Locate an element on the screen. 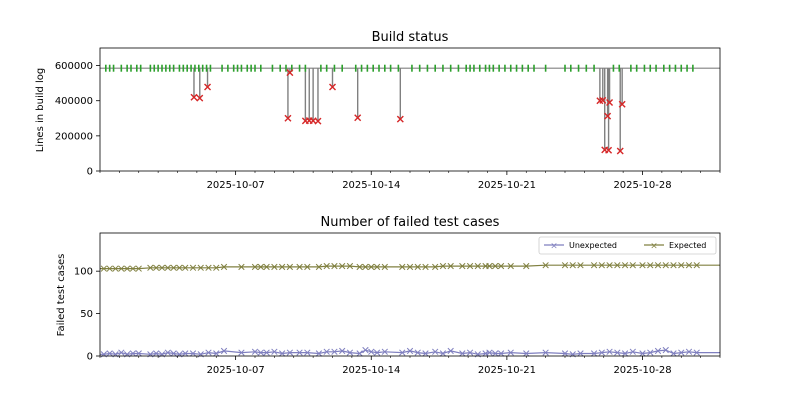  build-status-y-tick-label: 0 is located at coordinates (90, 172).